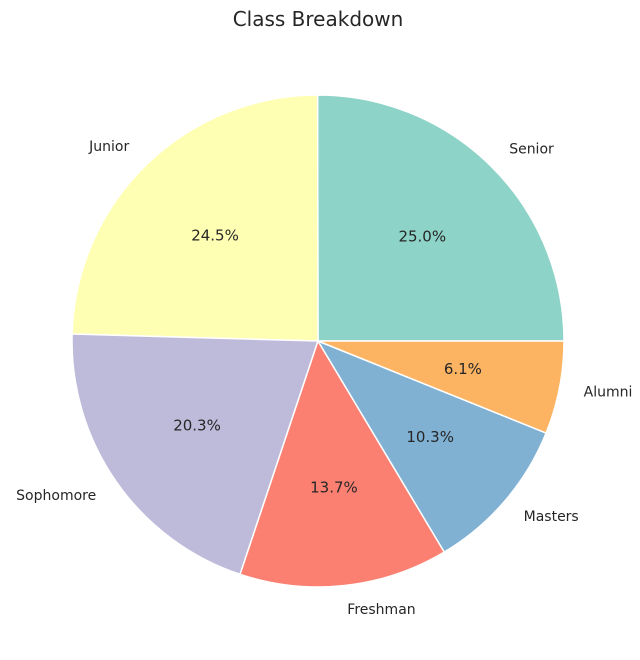 This screenshot has height=660, width=640. I want to click on chart-title: Class Breakdown, so click(318, 19).